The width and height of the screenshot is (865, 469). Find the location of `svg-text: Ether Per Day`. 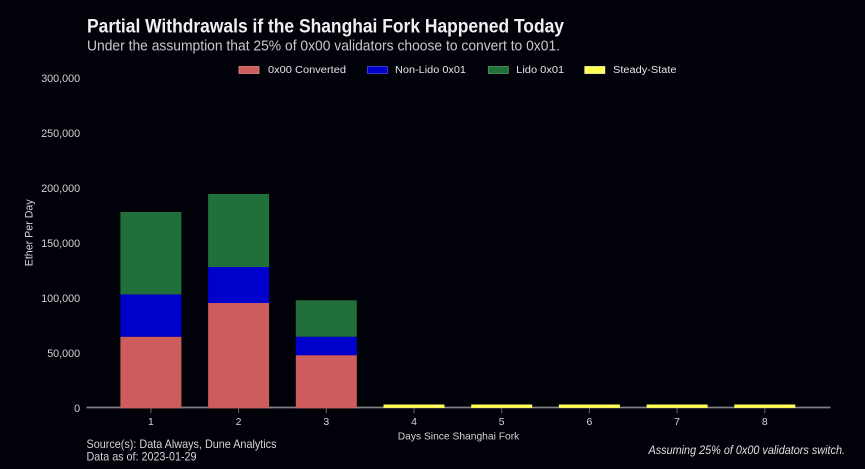

svg-text: Ether Per Day is located at coordinates (30, 233).